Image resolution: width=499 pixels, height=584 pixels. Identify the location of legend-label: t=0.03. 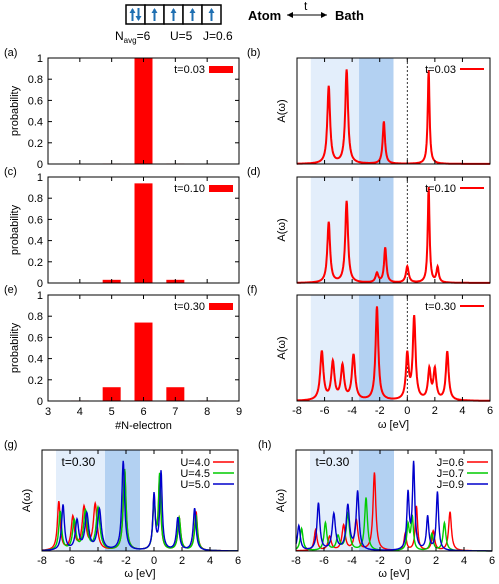
(440, 70).